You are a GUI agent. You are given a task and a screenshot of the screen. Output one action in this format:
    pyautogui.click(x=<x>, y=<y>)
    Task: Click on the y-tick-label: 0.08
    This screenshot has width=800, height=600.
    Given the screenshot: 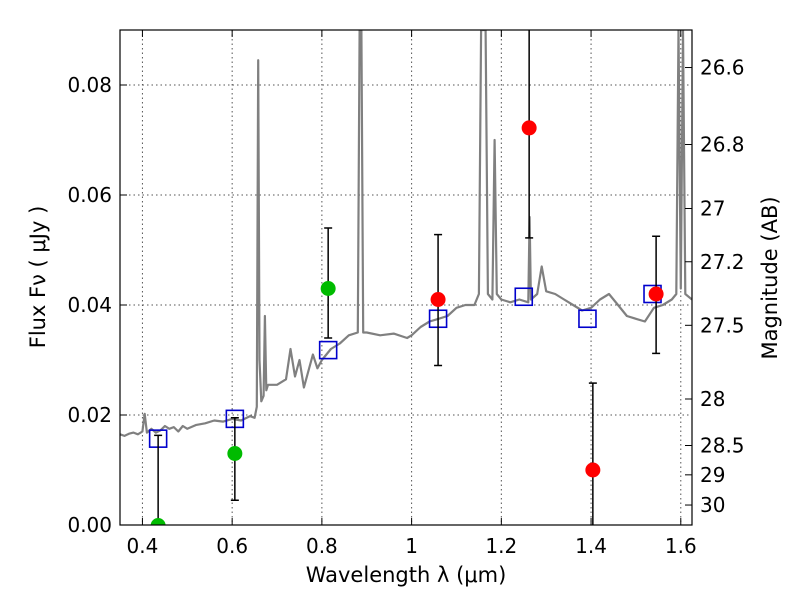 What is the action you would take?
    pyautogui.click(x=89, y=85)
    